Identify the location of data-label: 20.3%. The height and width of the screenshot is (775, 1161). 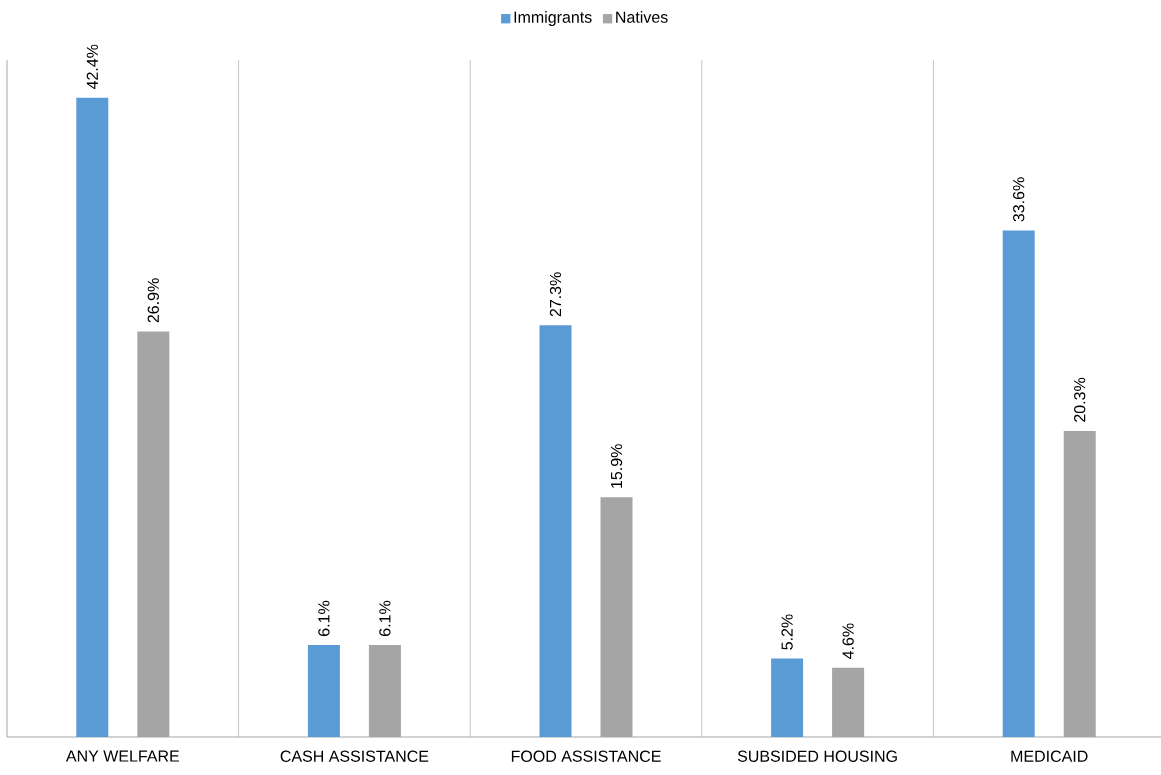
(1080, 399).